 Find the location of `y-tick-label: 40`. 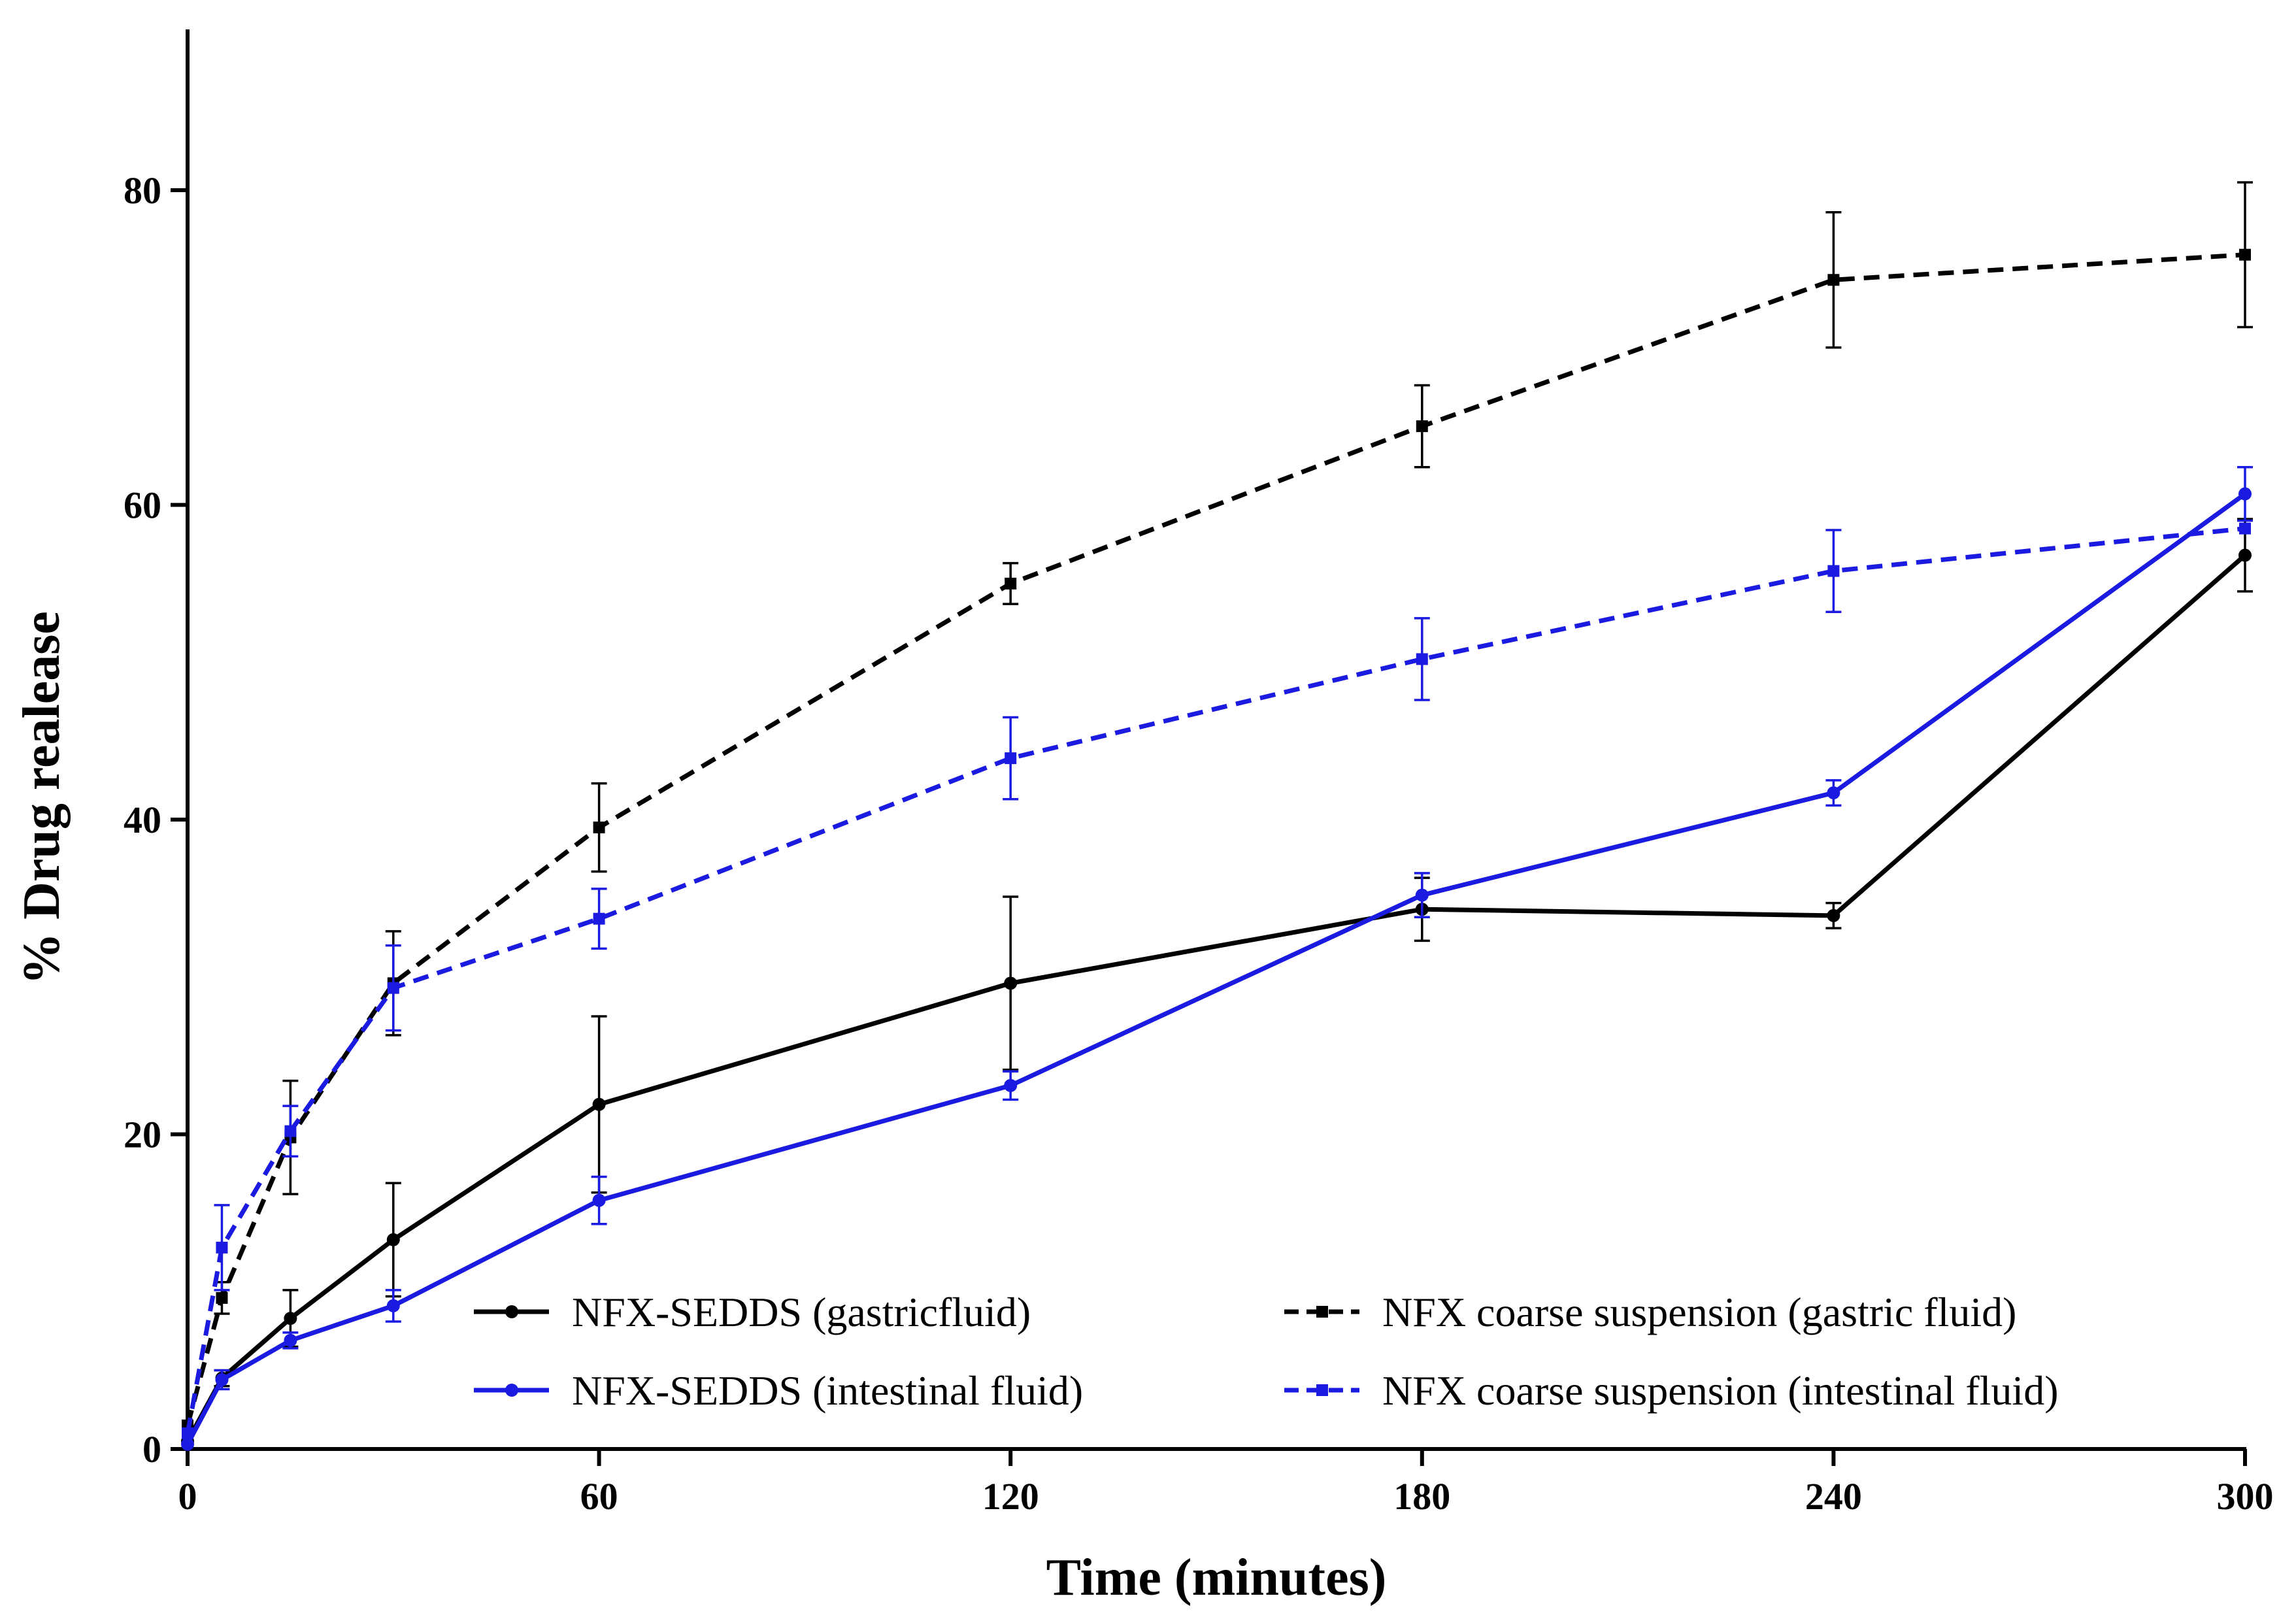

y-tick-label: 40 is located at coordinates (142, 820).